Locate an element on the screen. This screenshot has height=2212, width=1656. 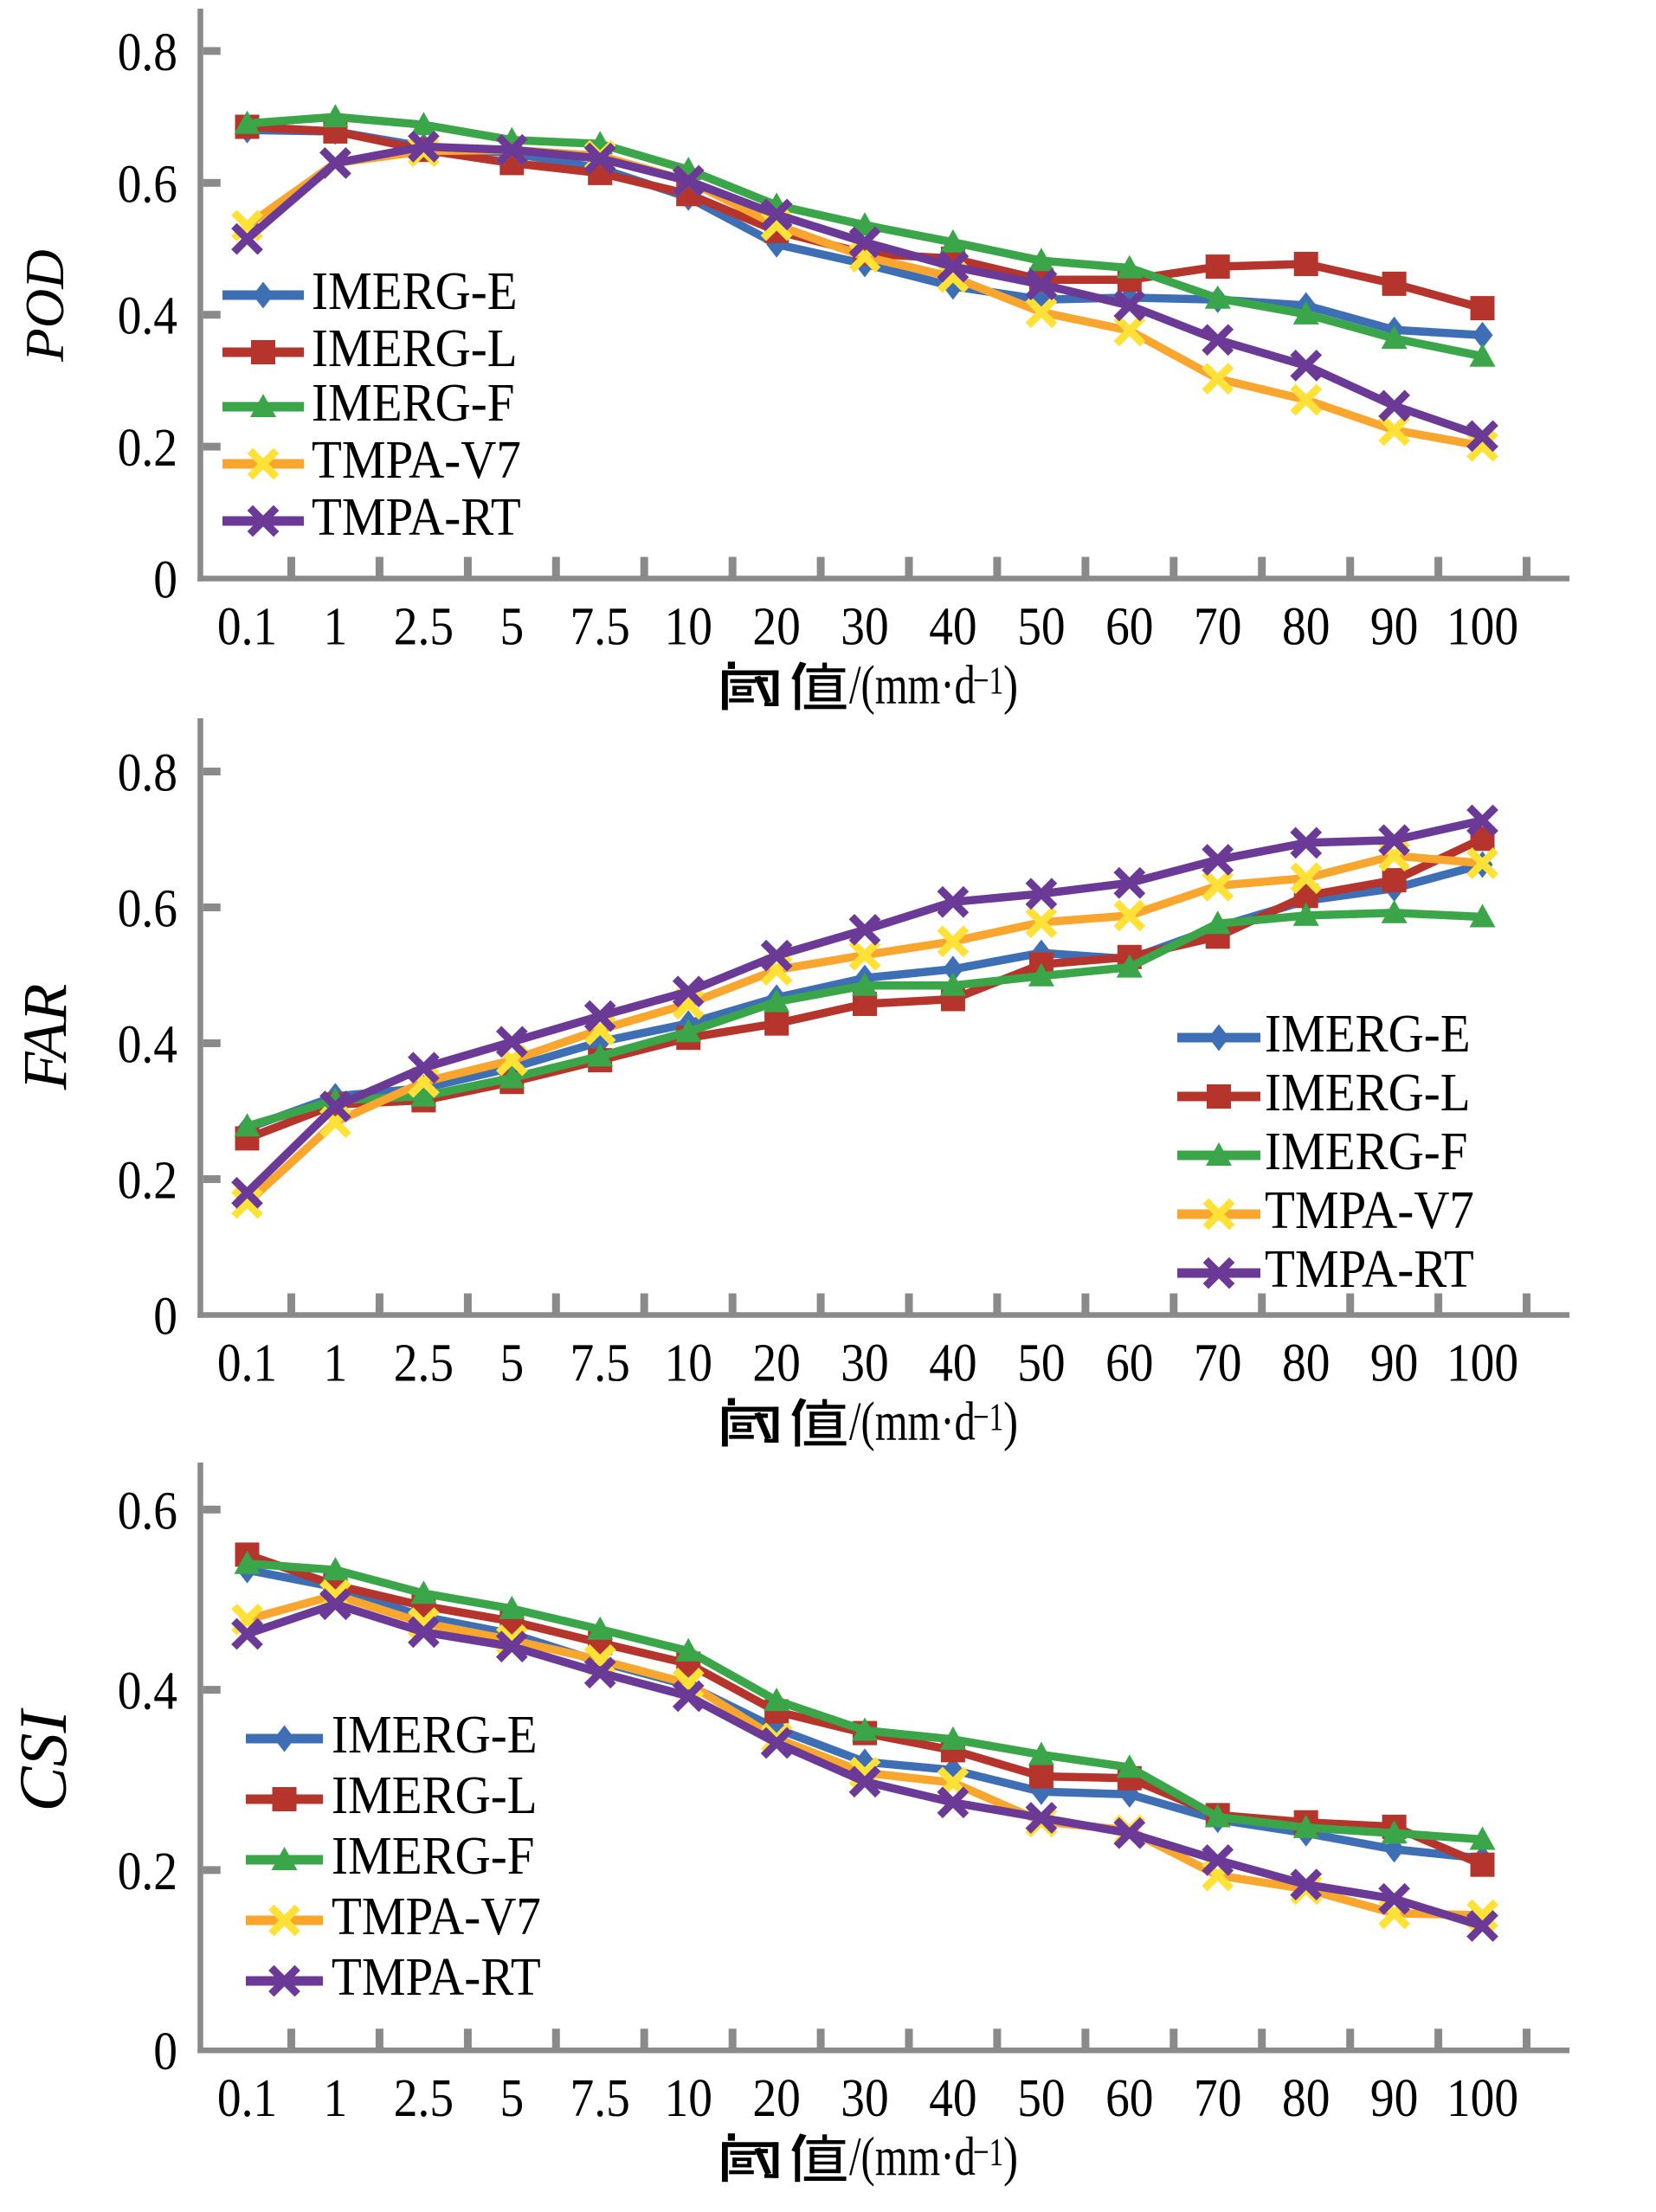
svg-text: FAR is located at coordinates (45, 1037).